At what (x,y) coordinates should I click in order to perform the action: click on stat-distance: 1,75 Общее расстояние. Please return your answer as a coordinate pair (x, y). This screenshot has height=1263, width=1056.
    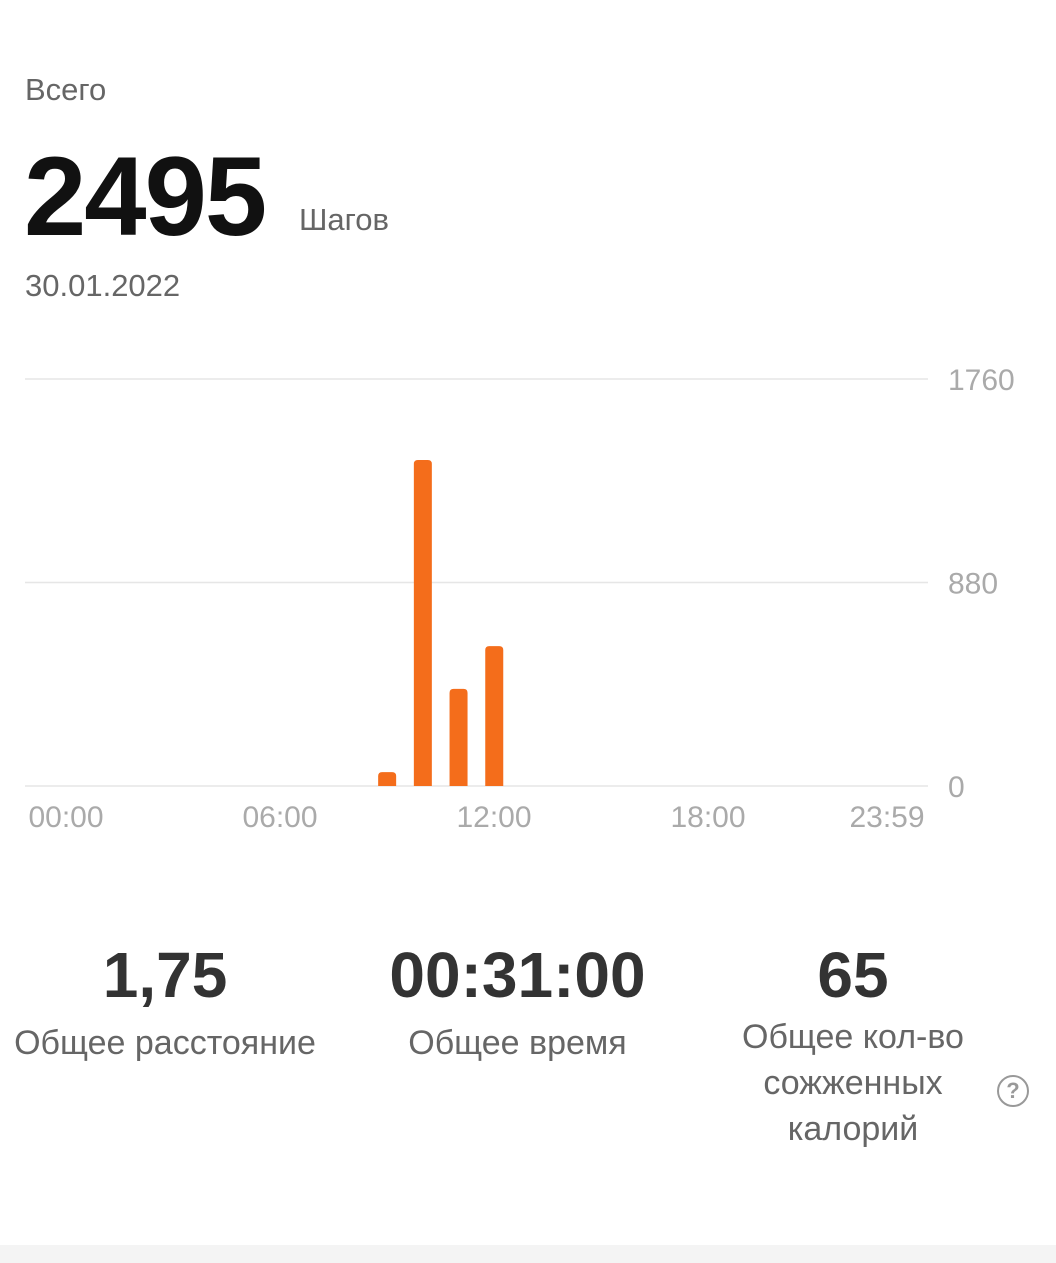
    Looking at the image, I should click on (175, 1002).